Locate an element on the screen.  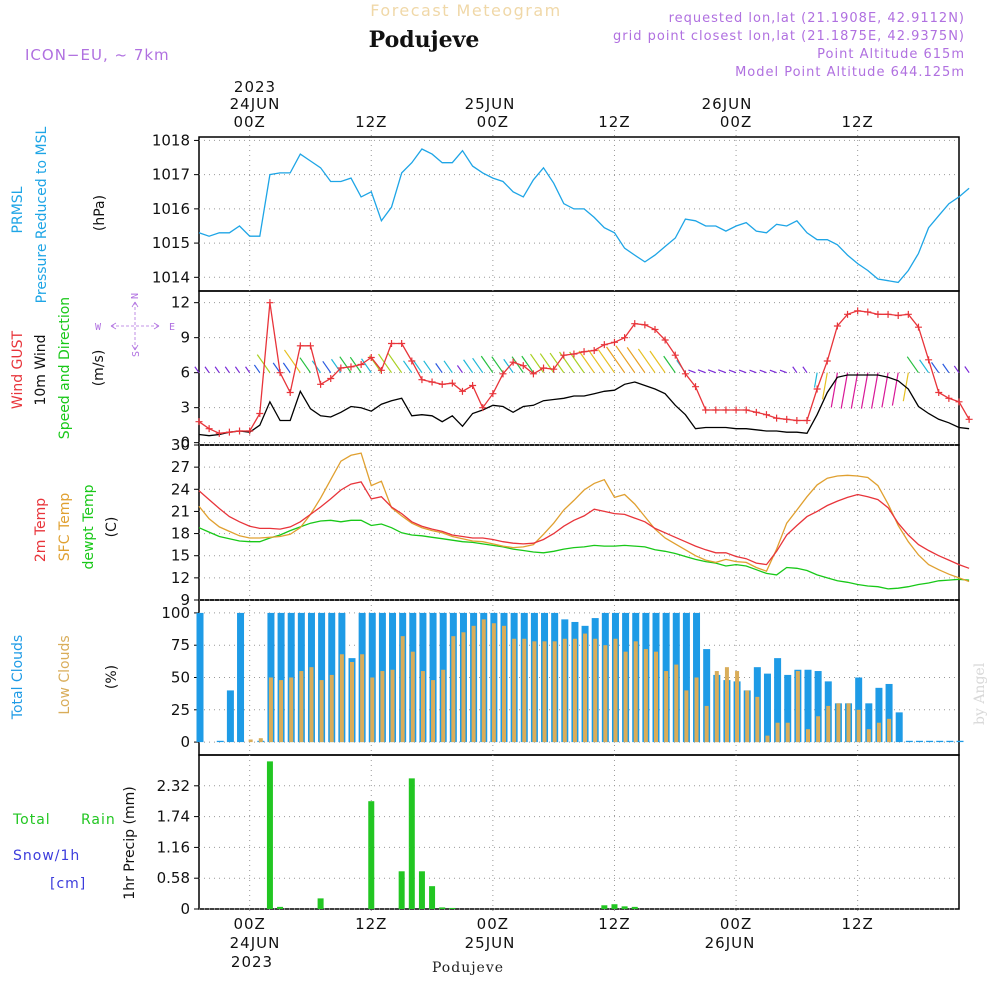
wind-tick-label: 12 is located at coordinates (180, 303).